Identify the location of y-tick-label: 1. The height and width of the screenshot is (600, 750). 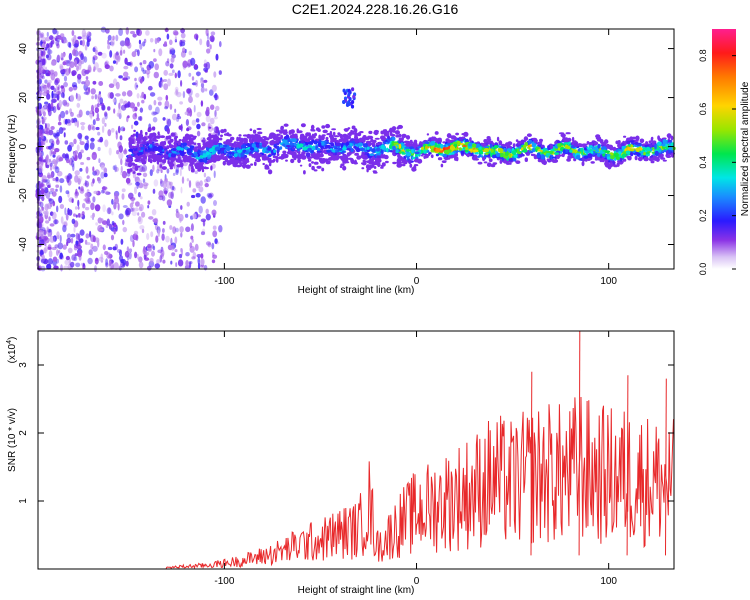
(23, 501).